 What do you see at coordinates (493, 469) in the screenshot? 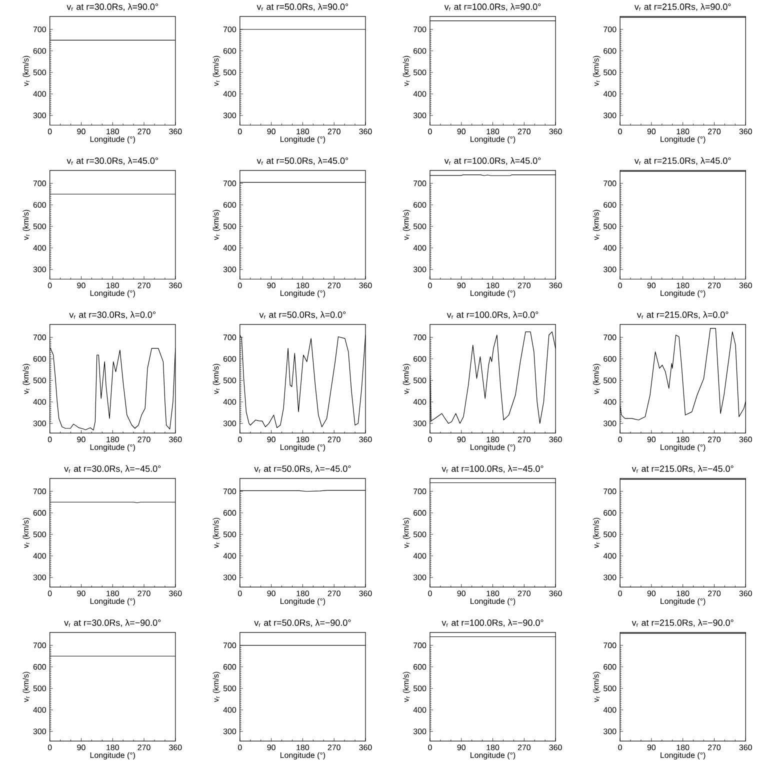
I see `chart-title: v$_{r}$ at r=100.0Rs, λ=−45.0°` at bounding box center [493, 469].